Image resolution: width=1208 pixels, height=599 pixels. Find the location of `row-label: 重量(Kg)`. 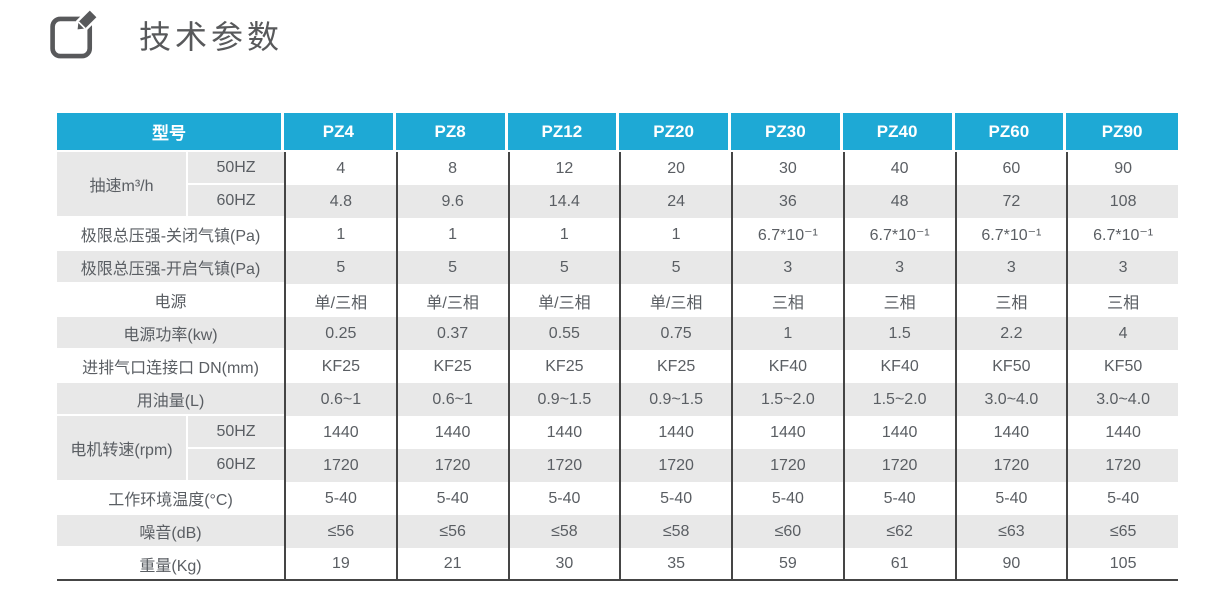

row-label: 重量(Kg) is located at coordinates (170, 564).